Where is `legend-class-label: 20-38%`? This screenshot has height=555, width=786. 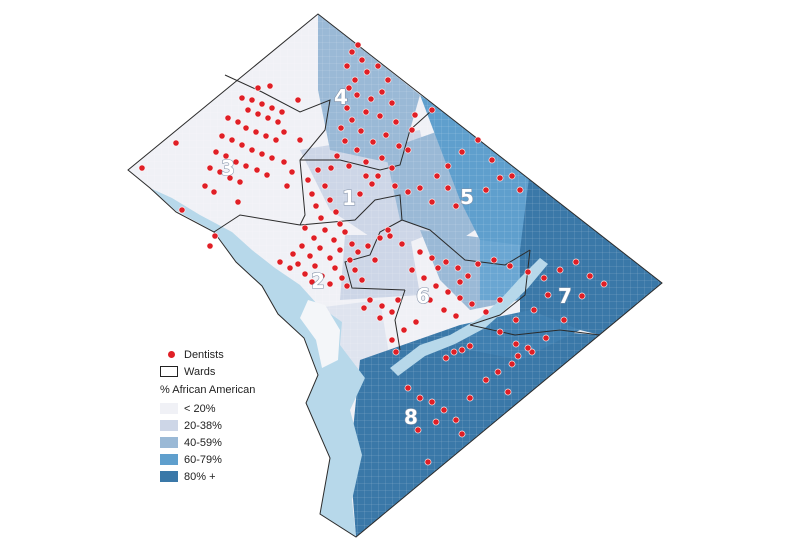 legend-class-label: 20-38% is located at coordinates (203, 425).